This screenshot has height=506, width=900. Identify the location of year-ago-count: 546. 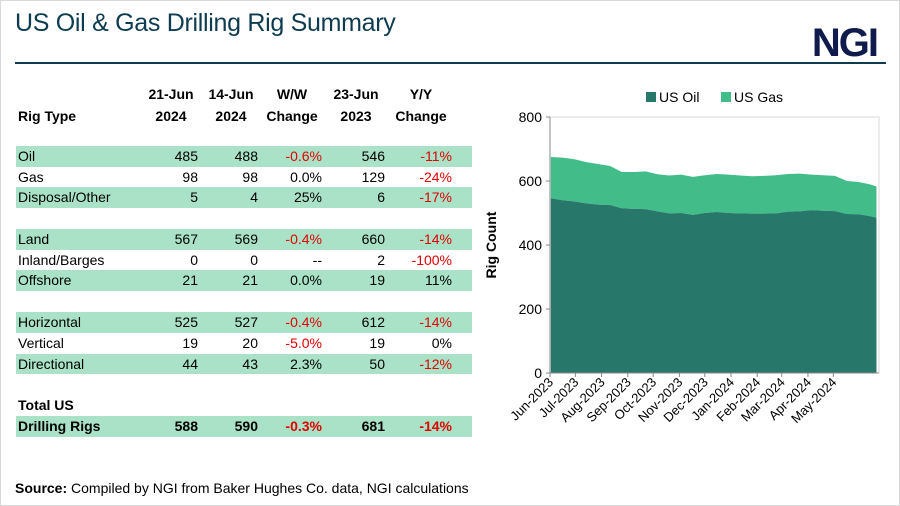
(373, 156).